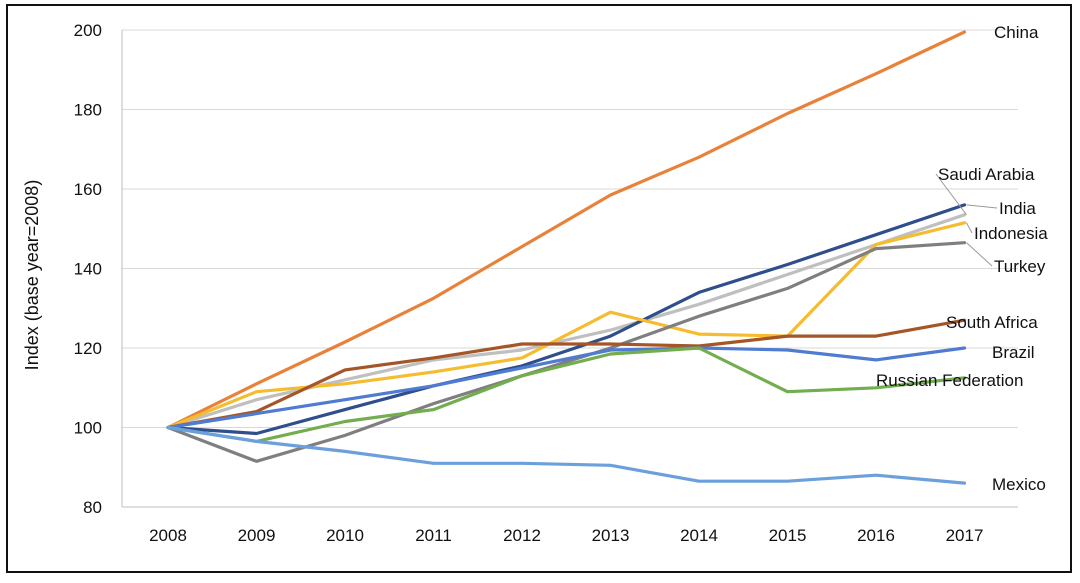  I want to click on x-tick-label-2009: 2009, so click(257, 535).